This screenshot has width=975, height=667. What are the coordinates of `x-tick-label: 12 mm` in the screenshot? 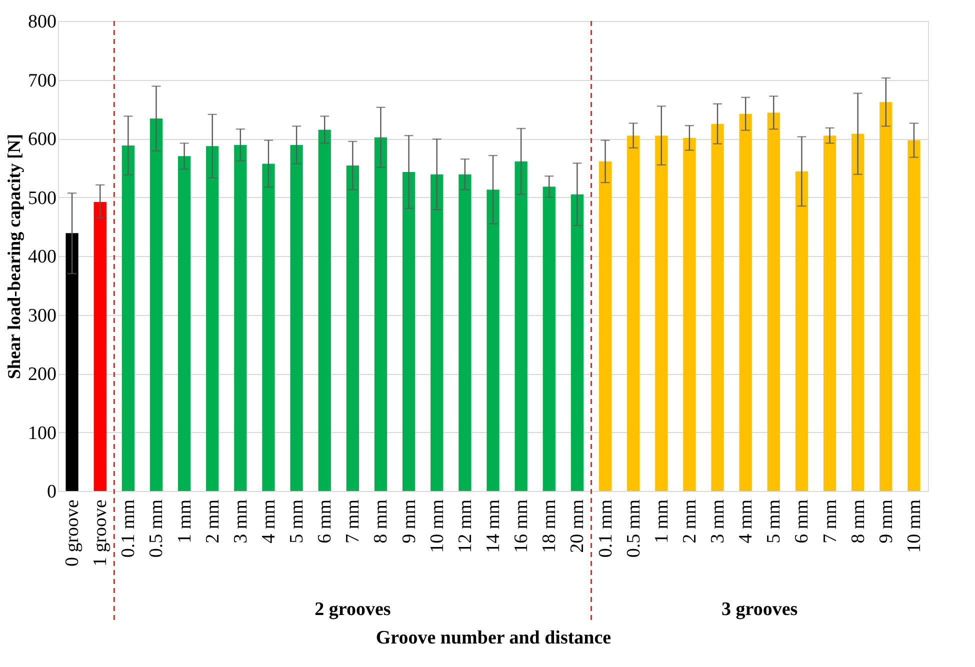 It's located at (465, 526).